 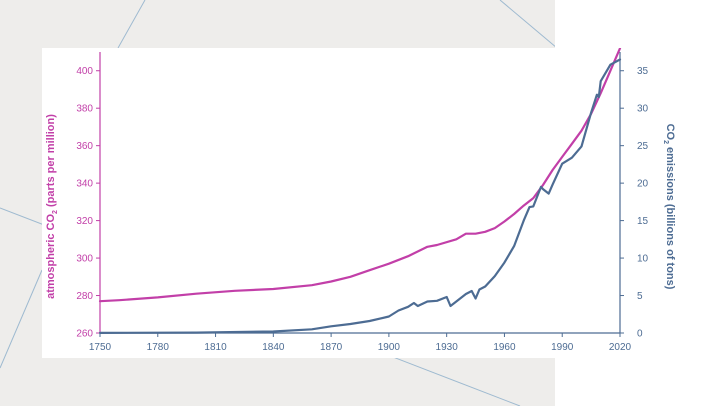 I want to click on x-tick-label: 2020, so click(x=620, y=347).